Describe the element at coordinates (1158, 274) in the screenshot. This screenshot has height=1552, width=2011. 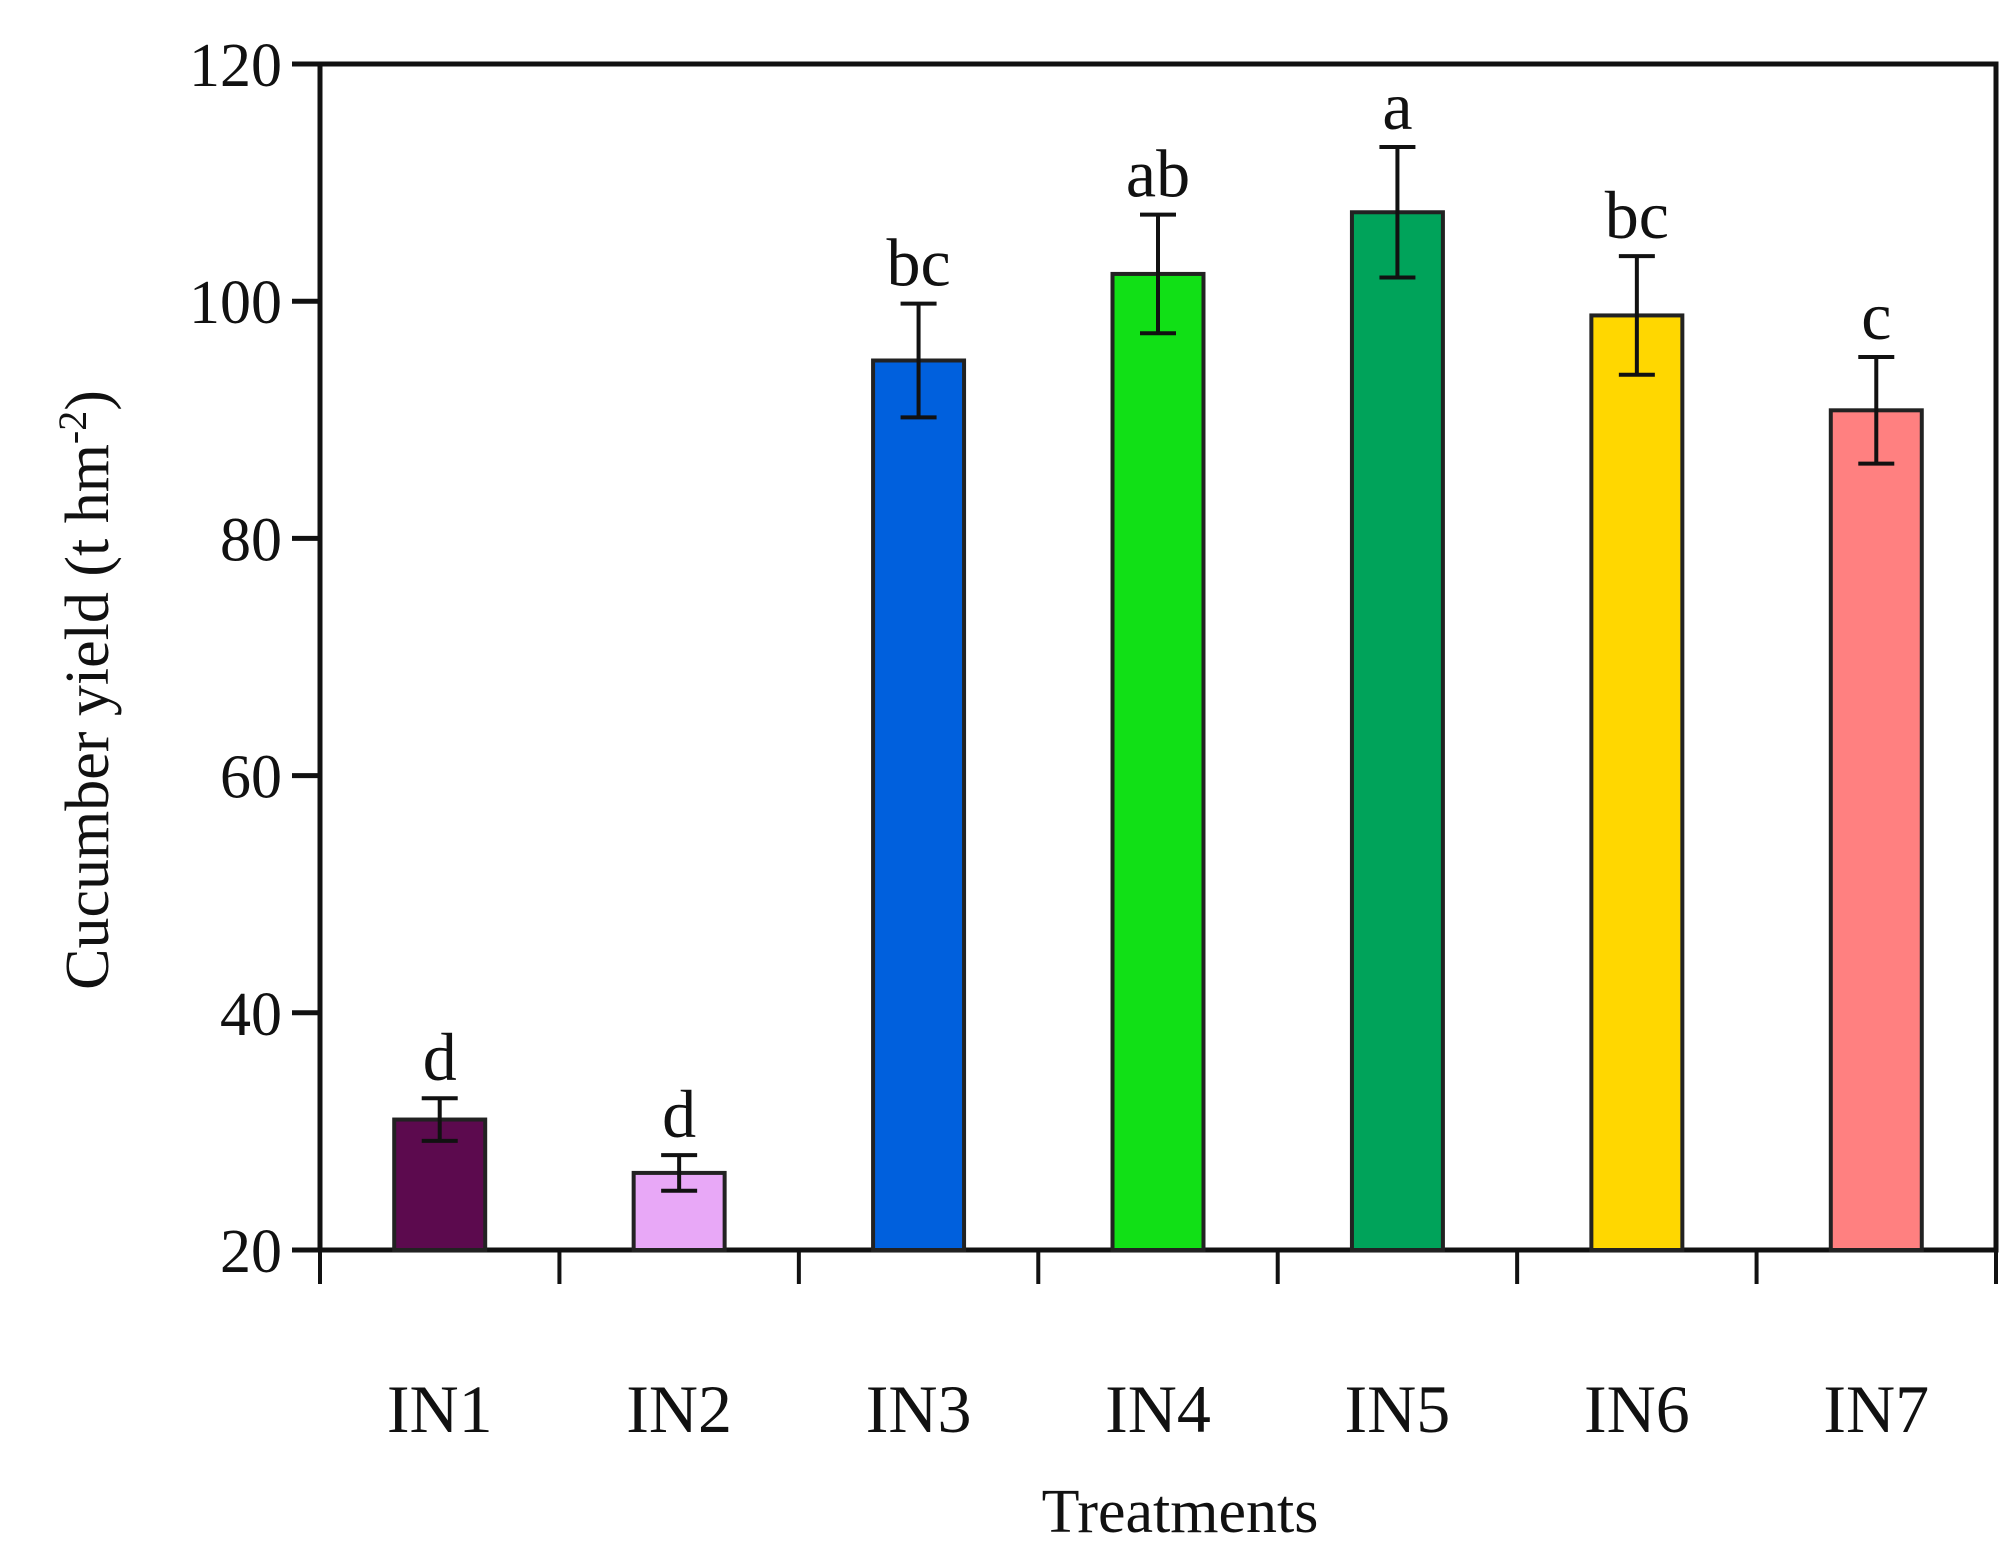
I see `error-bar-in4` at that location.